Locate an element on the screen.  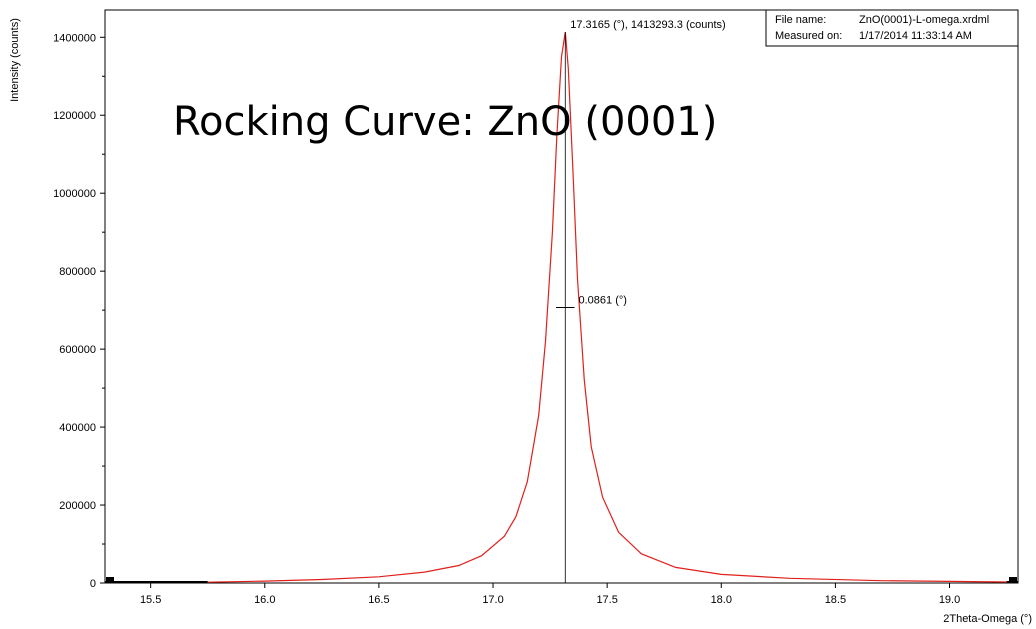
x-tick-label: 18.0 is located at coordinates (721, 600).